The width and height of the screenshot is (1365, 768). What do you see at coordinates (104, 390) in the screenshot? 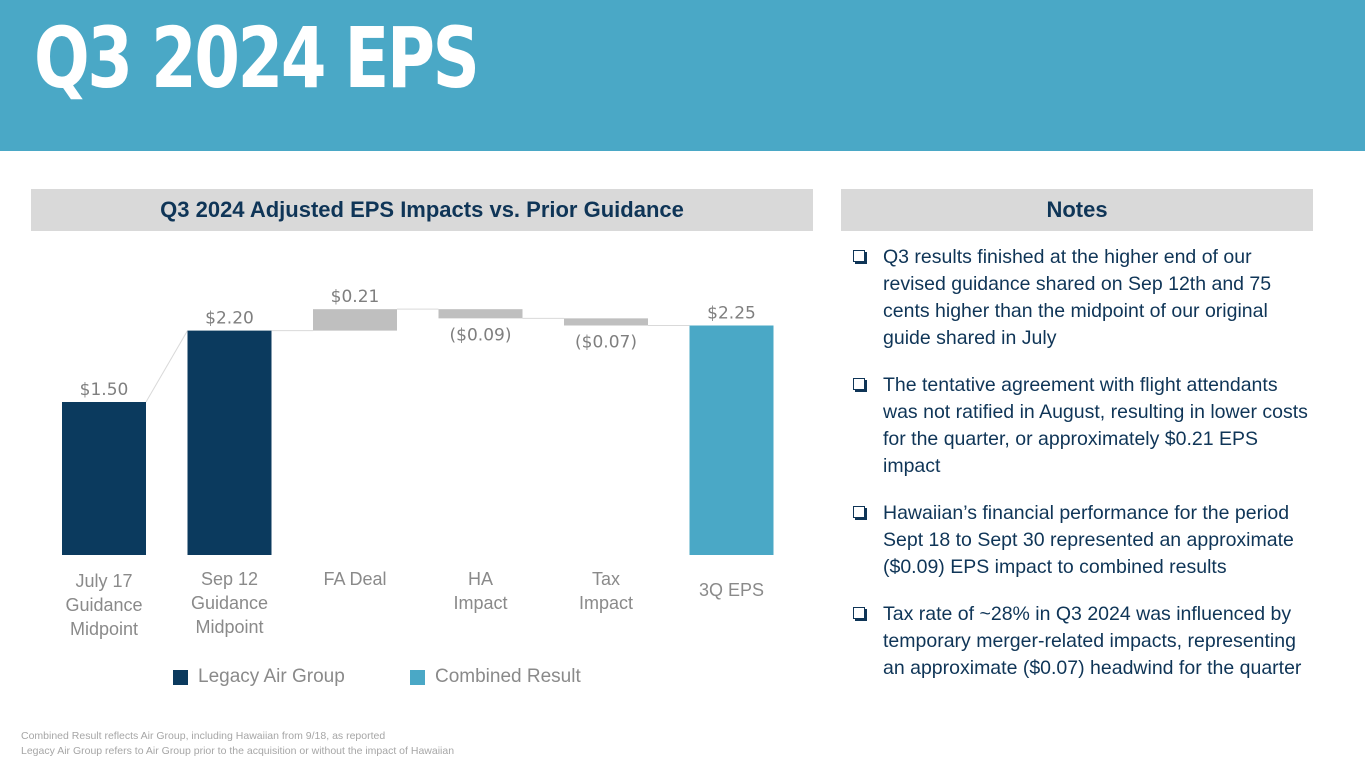
I see `data-label: $1.50` at bounding box center [104, 390].